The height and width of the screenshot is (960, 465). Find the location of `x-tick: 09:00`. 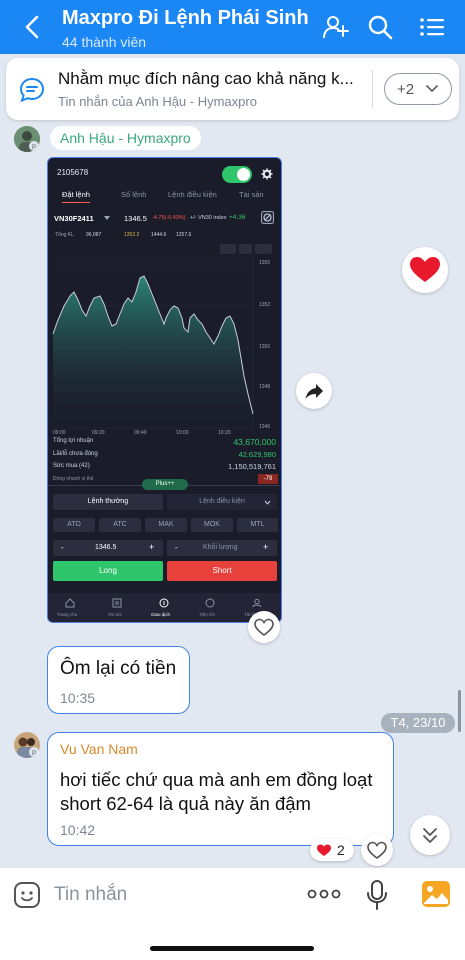

x-tick: 09:00 is located at coordinates (59, 433).